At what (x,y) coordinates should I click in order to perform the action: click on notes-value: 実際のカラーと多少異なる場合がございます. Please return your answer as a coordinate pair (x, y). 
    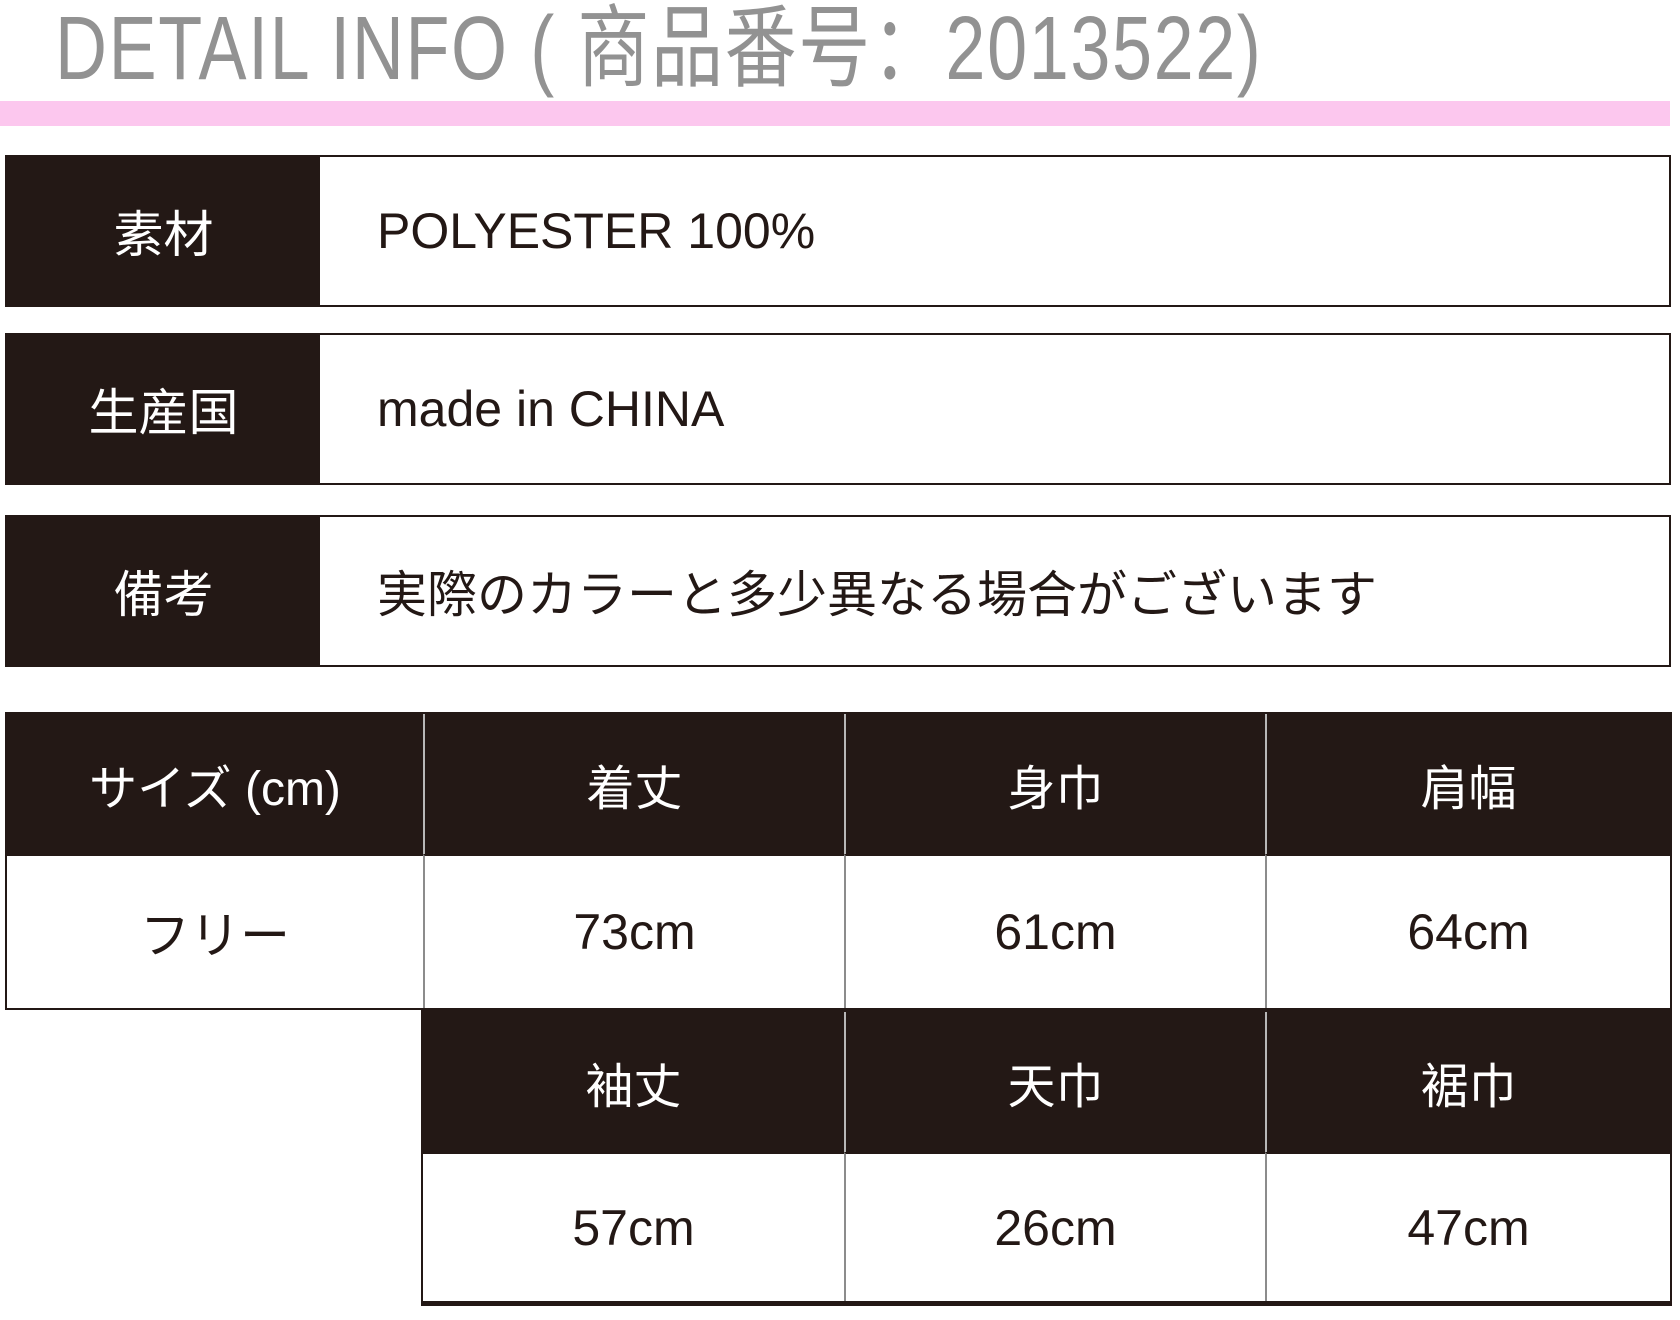
    Looking at the image, I should click on (877, 595).